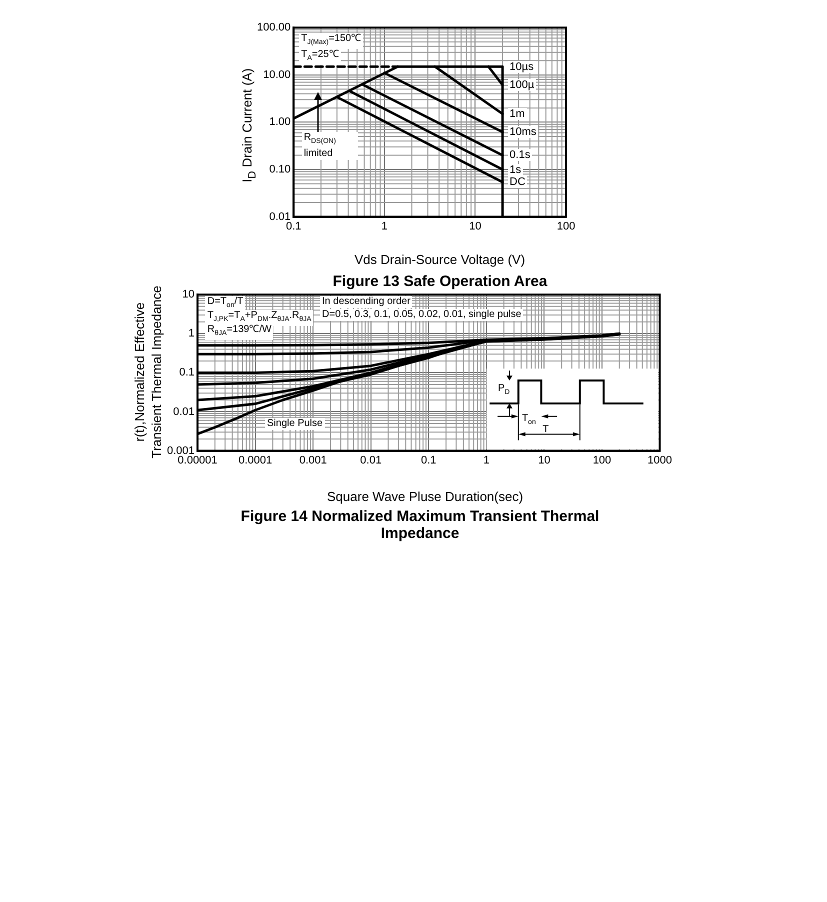 The width and height of the screenshot is (827, 902). Describe the element at coordinates (503, 390) in the screenshot. I see `annotation: P$_{D}$` at that location.